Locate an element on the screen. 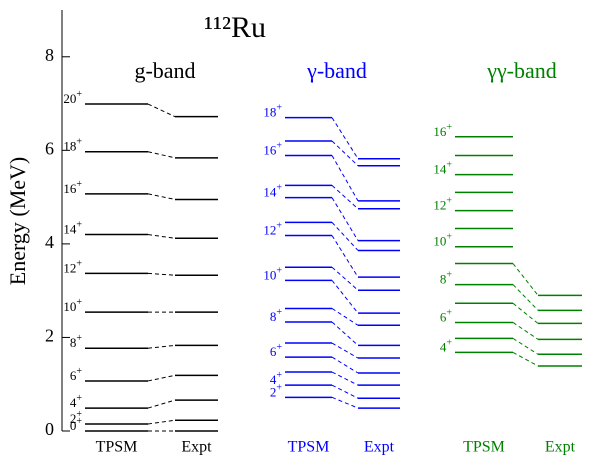  band-name: γγ-band is located at coordinates (521, 70).